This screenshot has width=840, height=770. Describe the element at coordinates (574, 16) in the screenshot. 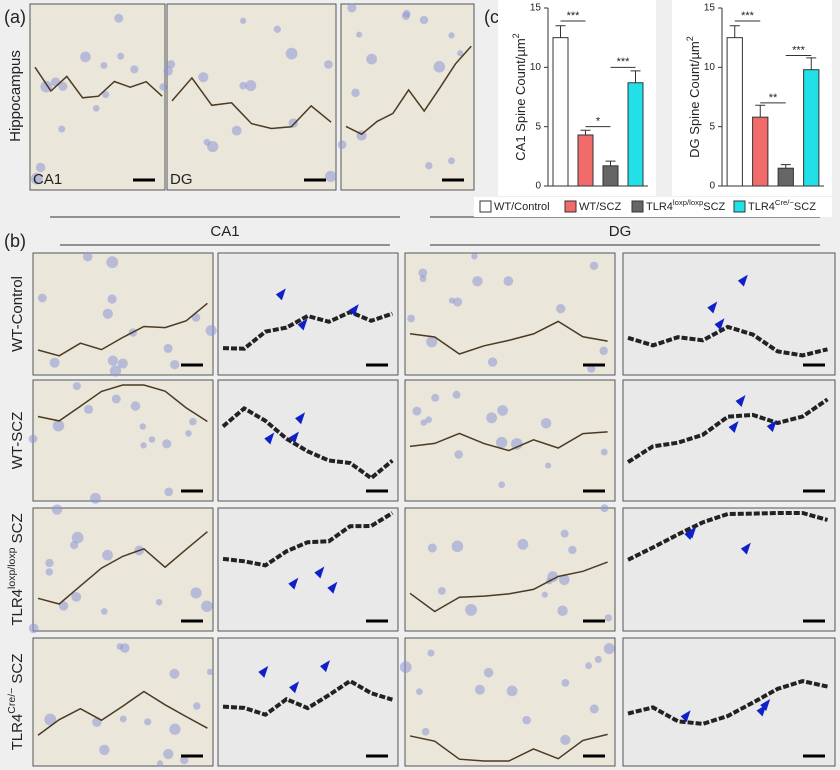

I see `significance-label: ***` at that location.